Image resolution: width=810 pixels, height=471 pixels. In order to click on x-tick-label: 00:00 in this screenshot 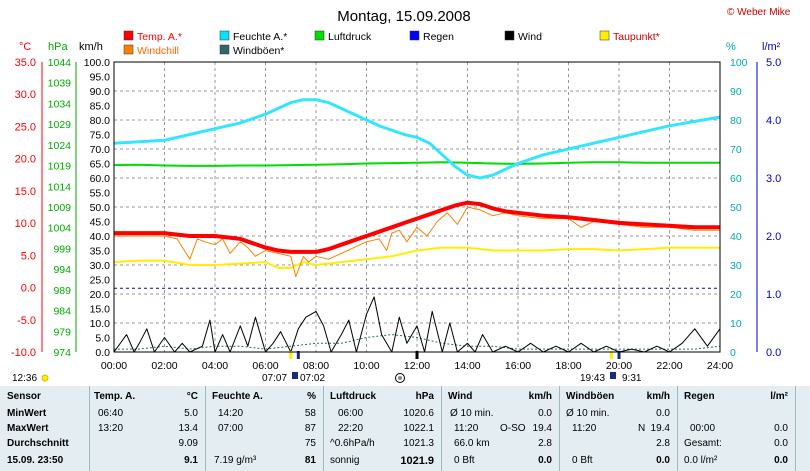, I will do `click(114, 366)`.